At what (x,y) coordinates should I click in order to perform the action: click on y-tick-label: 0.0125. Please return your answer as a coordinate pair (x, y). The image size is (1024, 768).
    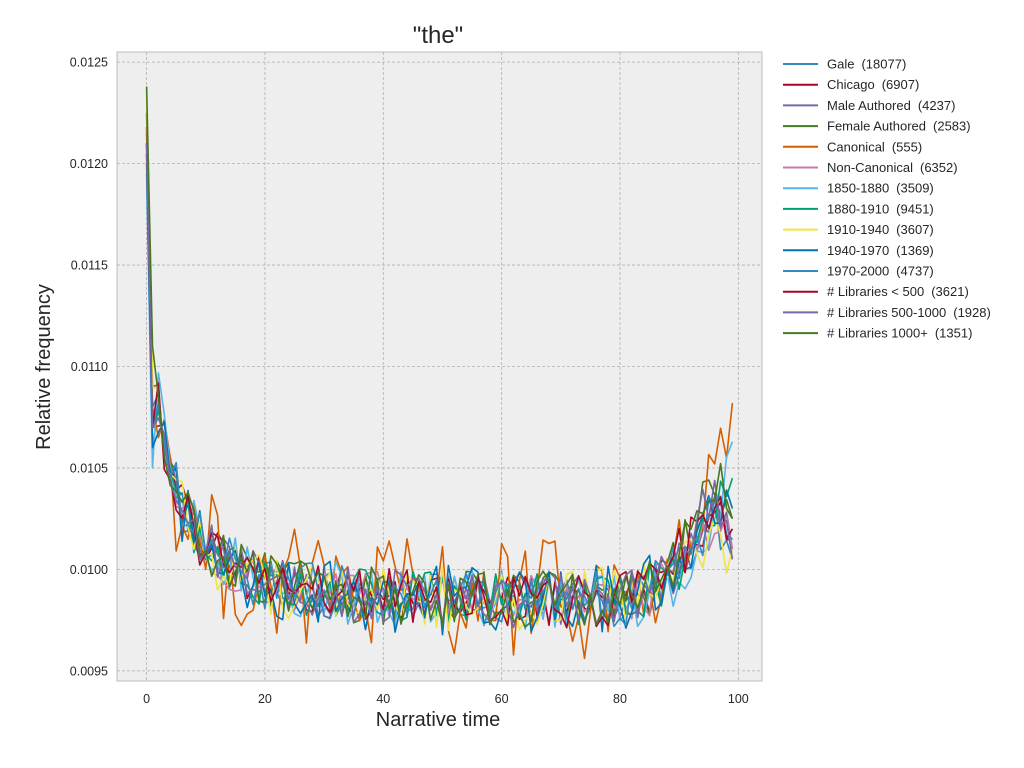
    Looking at the image, I should click on (89, 63).